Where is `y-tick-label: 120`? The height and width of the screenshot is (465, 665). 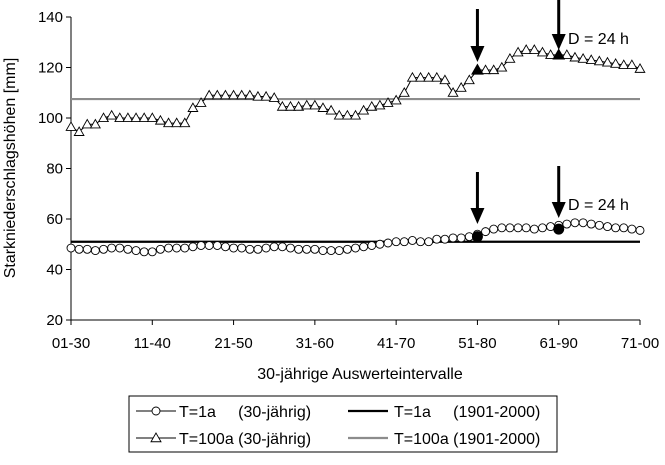
y-tick-label: 120 is located at coordinates (50, 68).